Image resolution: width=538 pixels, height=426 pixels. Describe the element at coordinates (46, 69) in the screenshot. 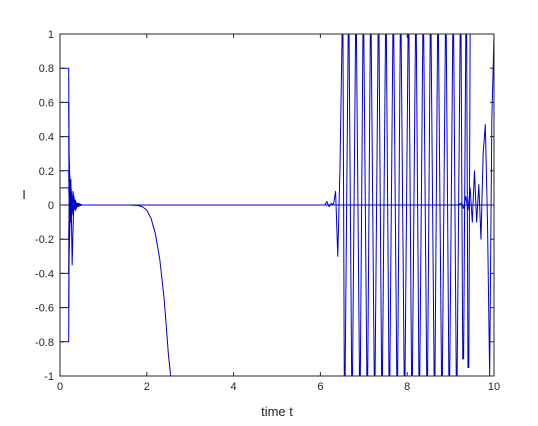

I see `y-tick-label-9: 0.8` at that location.